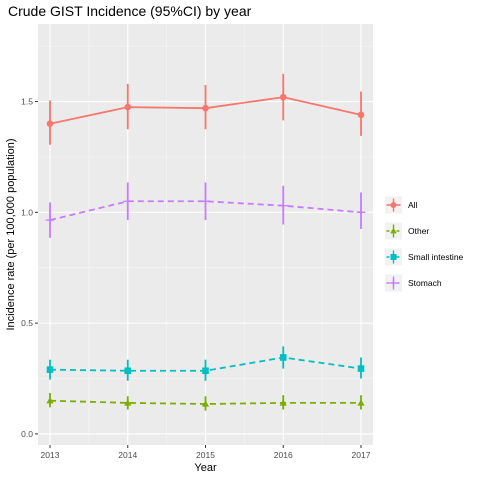  Describe the element at coordinates (11, 234) in the screenshot. I see `y-axis-title: Incidence rate (per 100,000 population)` at that location.